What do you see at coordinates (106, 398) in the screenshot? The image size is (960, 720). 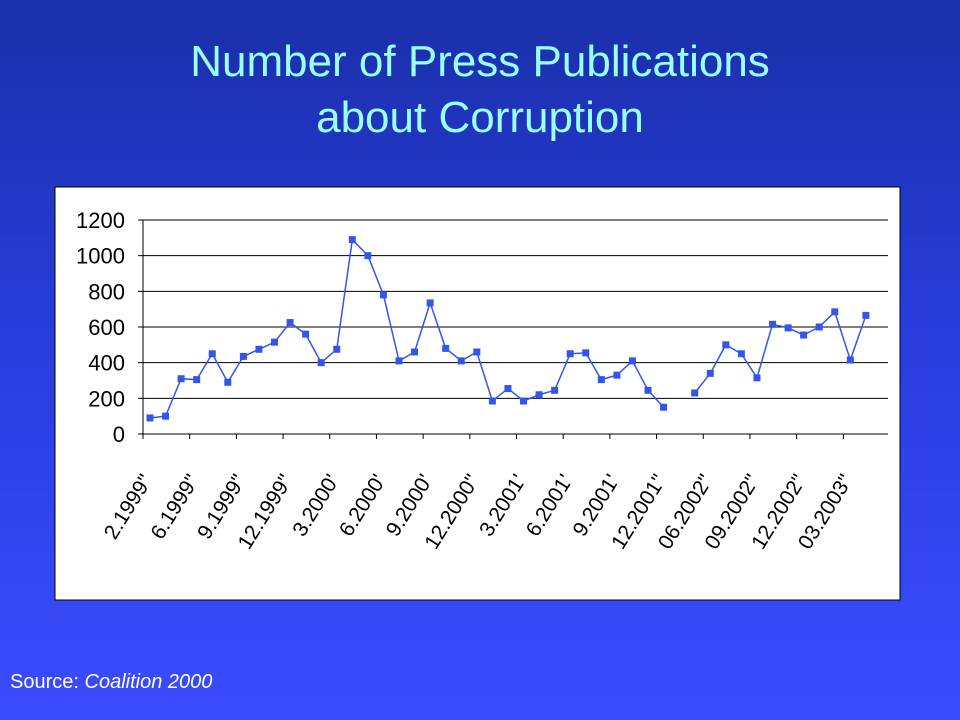 I see `y-tick-label: 200` at bounding box center [106, 398].